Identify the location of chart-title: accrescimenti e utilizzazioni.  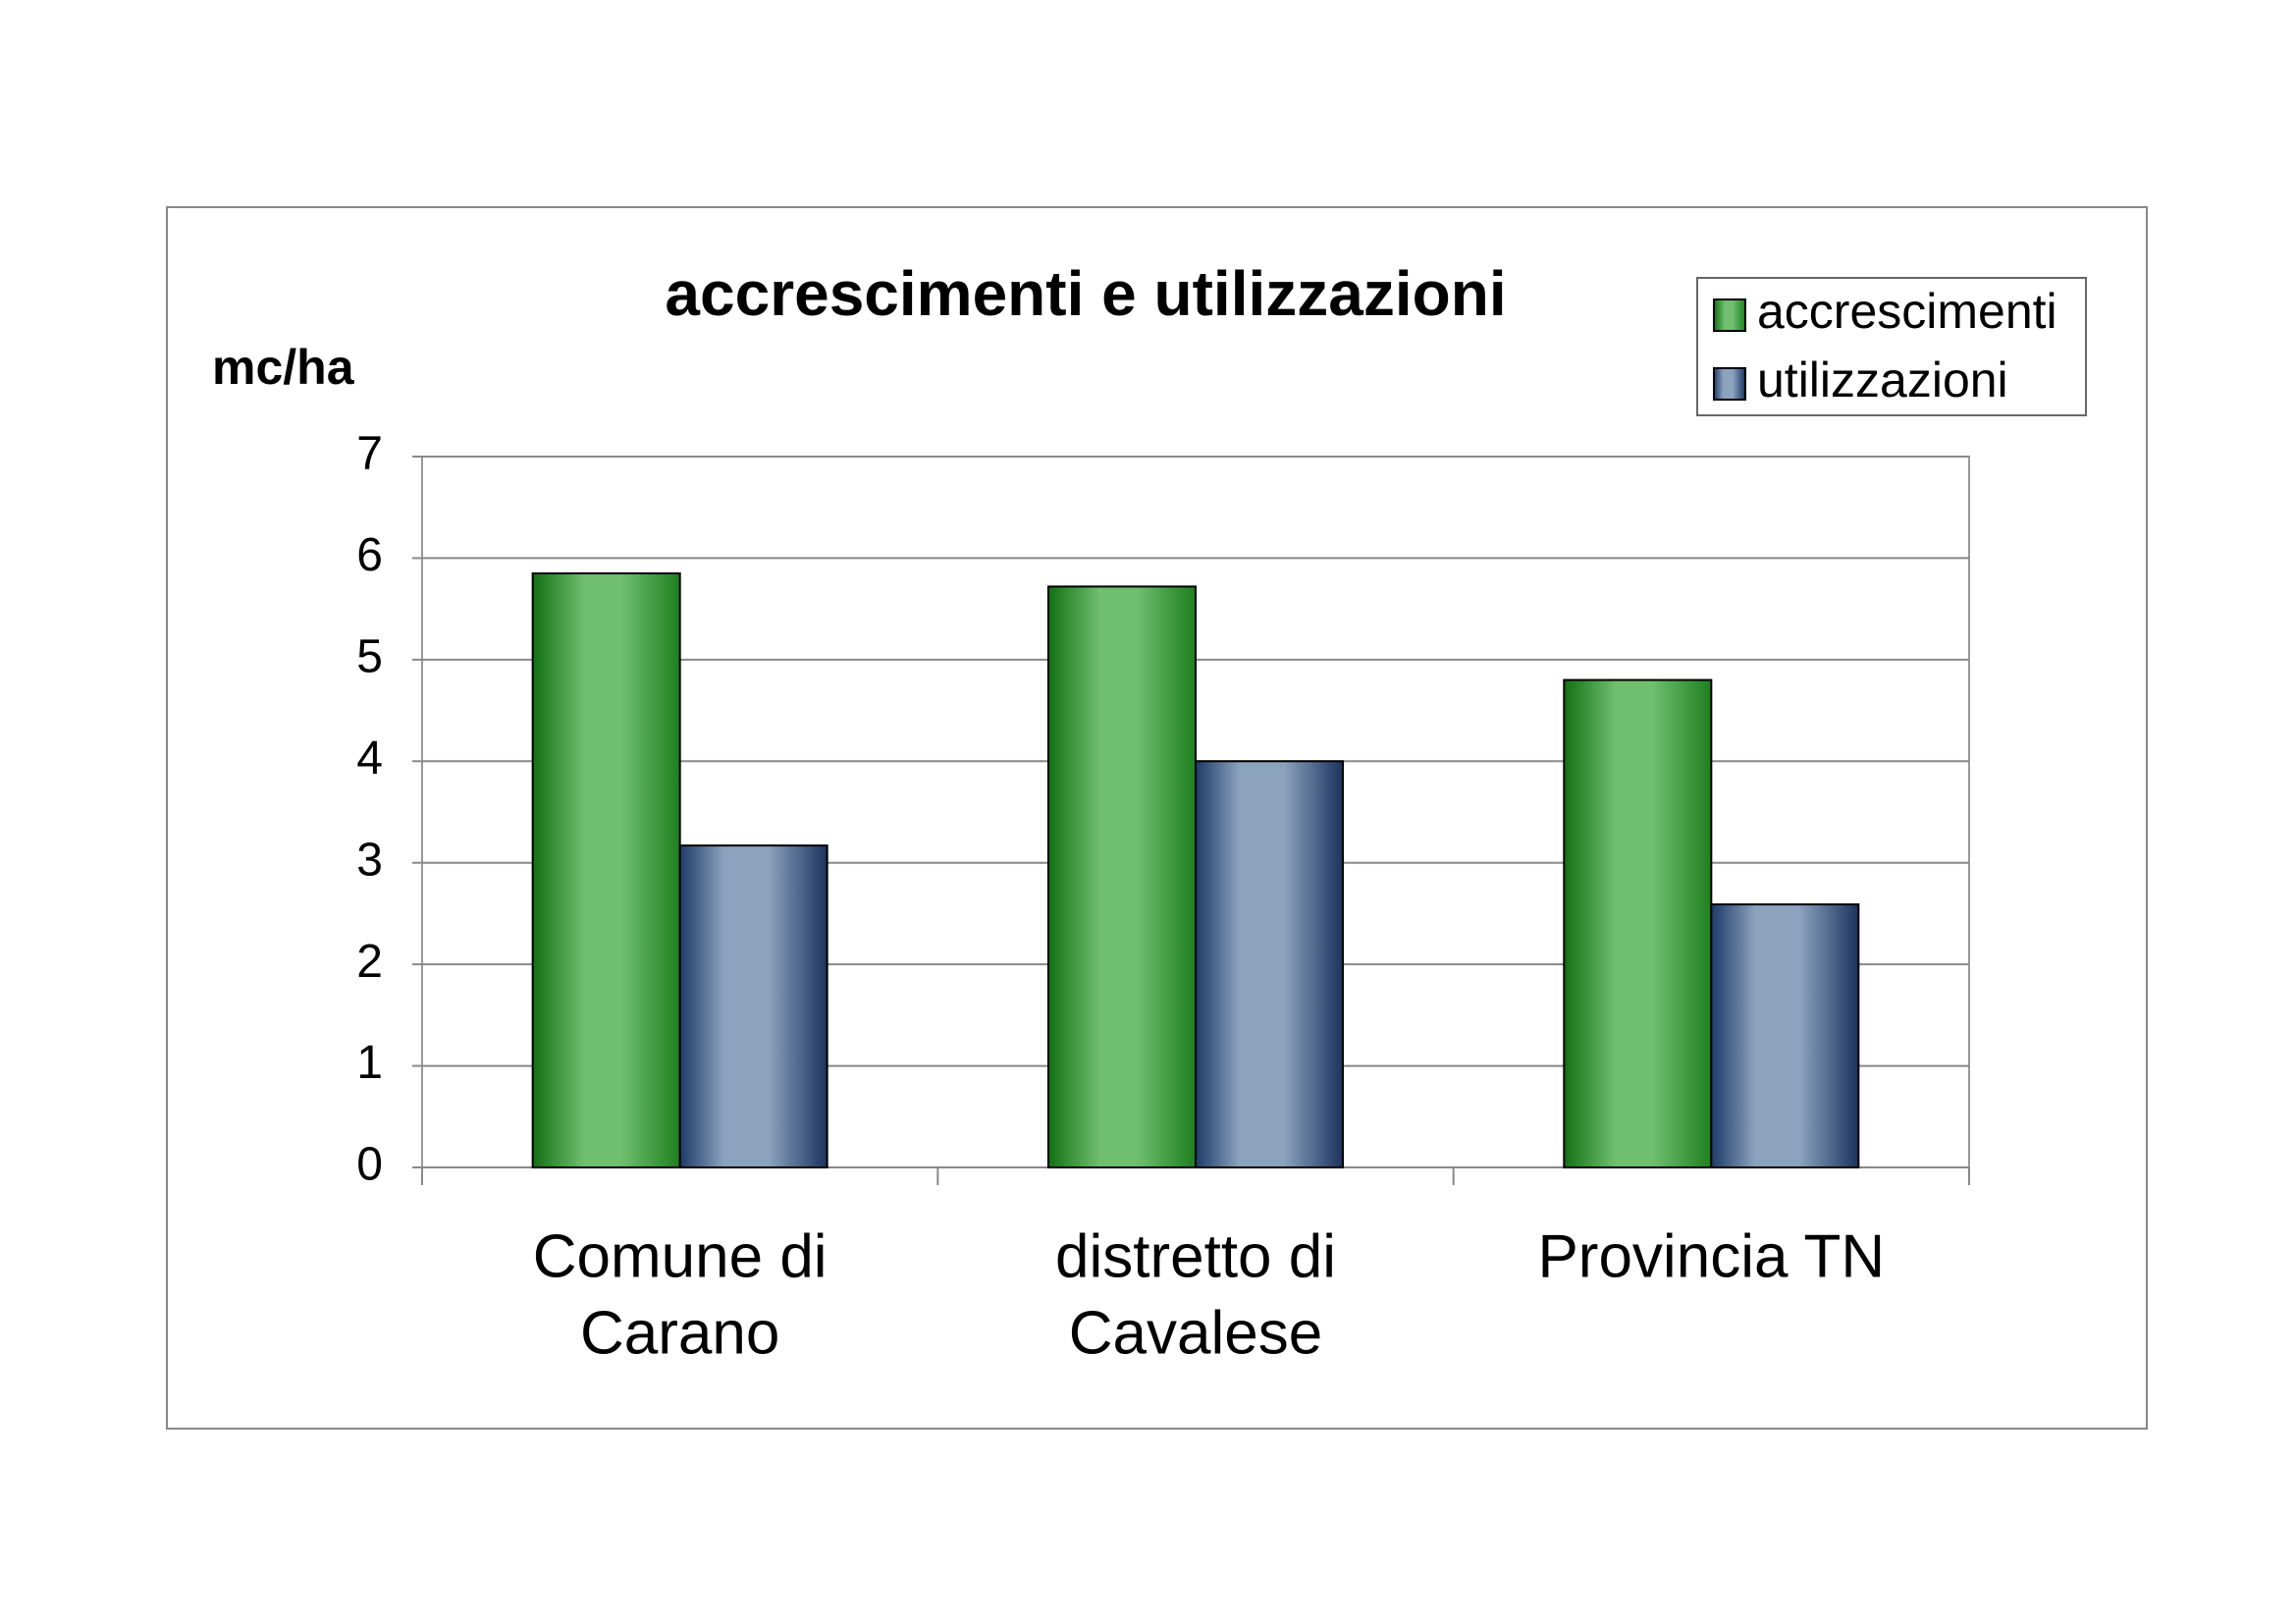
(1085, 293).